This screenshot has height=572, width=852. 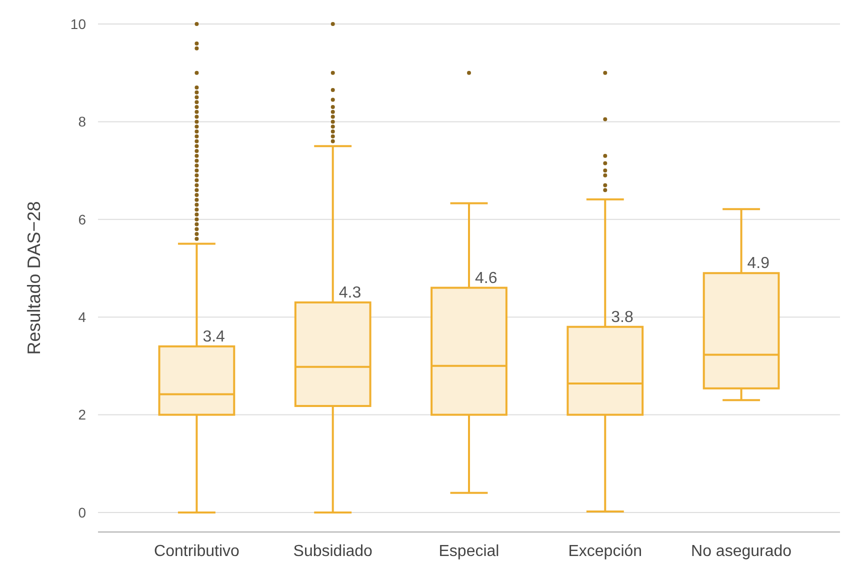 I want to click on x-tick-label: Contributivo, so click(x=197, y=551).